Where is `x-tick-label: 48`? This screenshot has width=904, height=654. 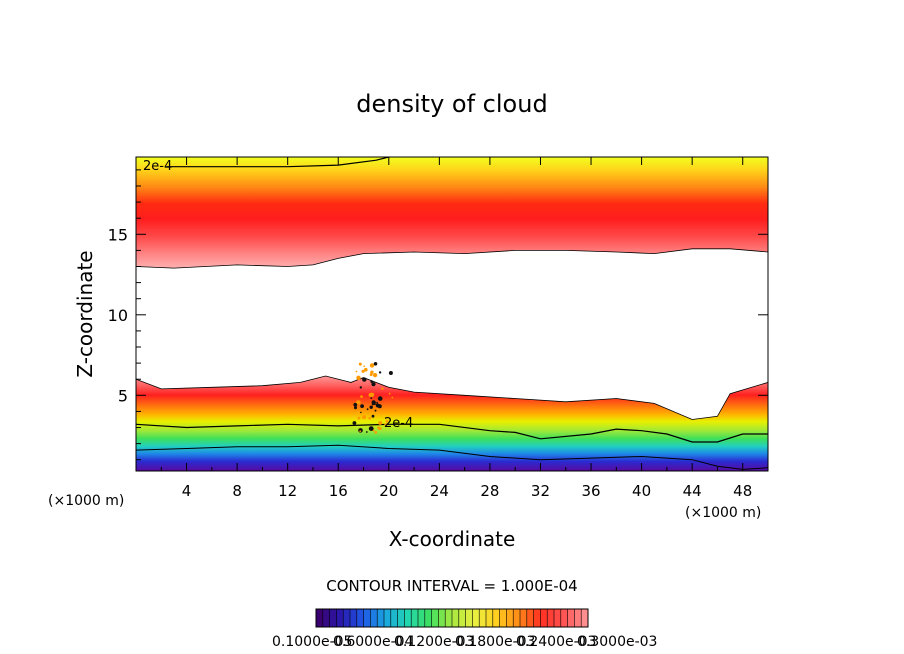
x-tick-label: 48 is located at coordinates (742, 491).